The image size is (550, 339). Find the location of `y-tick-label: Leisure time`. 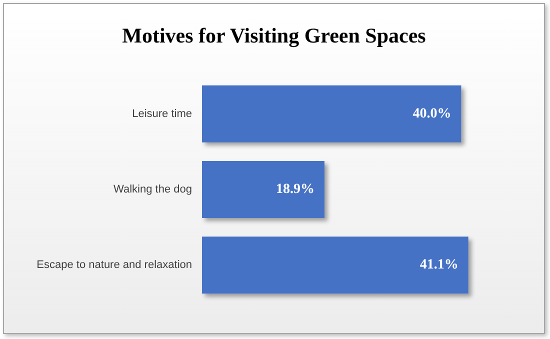

y-tick-label: Leisure time is located at coordinates (162, 114).